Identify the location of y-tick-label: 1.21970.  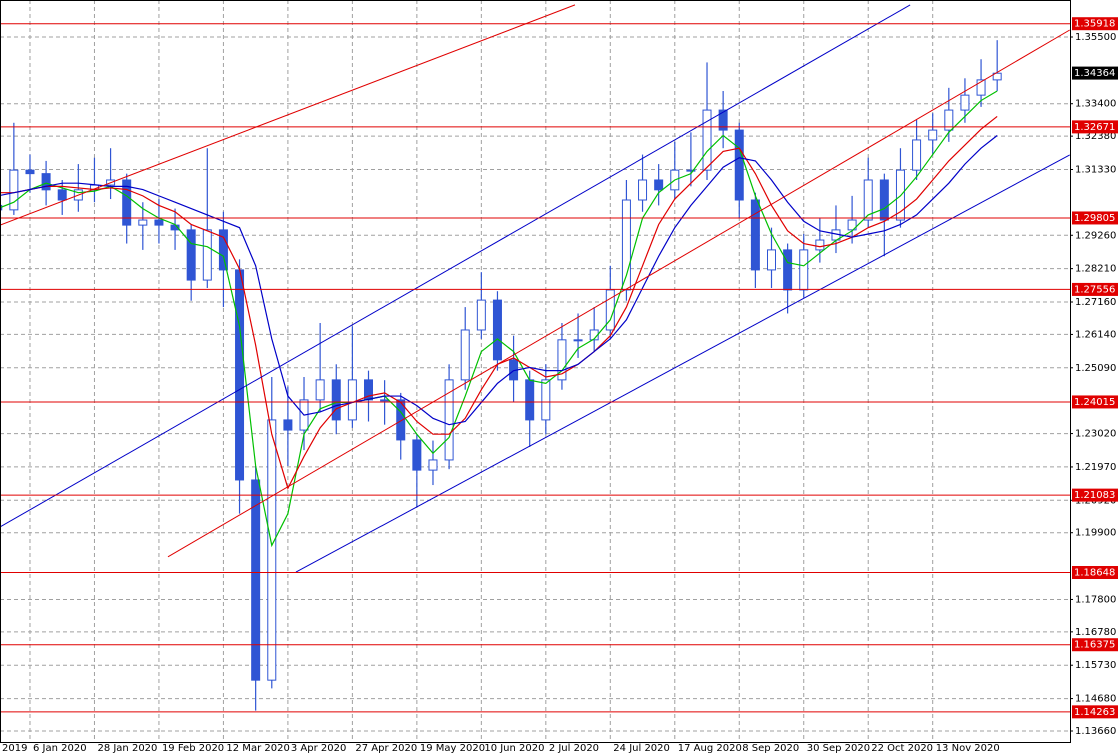
(1095, 467).